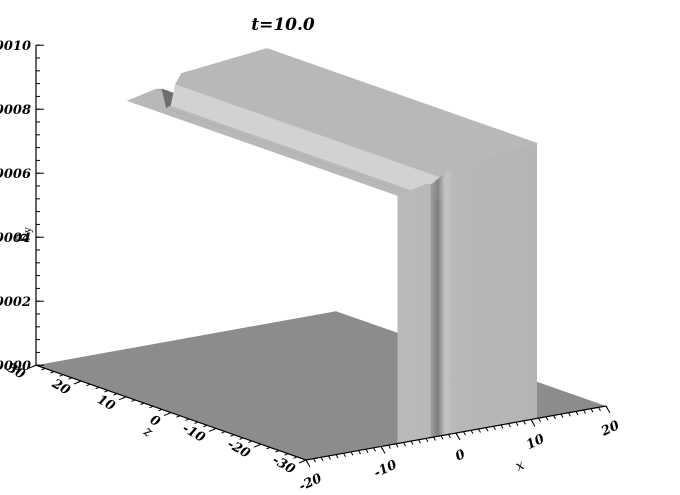  Describe the element at coordinates (15, 174) in the screenshot. I see `z-tick-label: 0.0006` at that location.